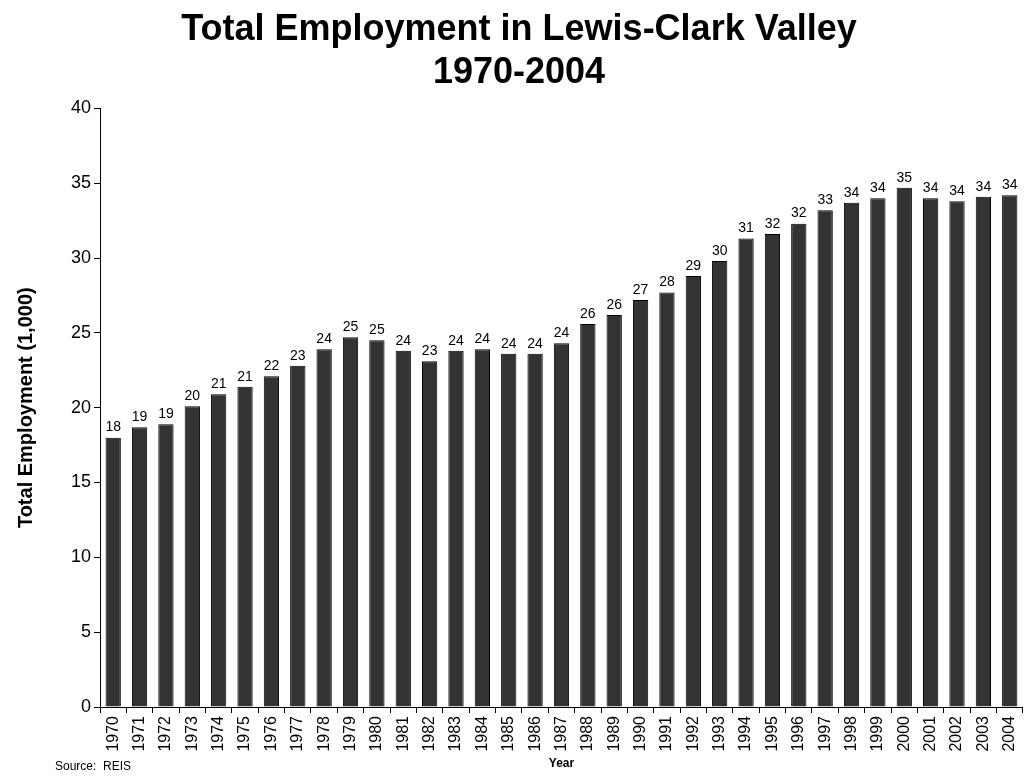 The height and width of the screenshot is (779, 1032). Describe the element at coordinates (81, 481) in the screenshot. I see `y-tick-label: 15` at that location.